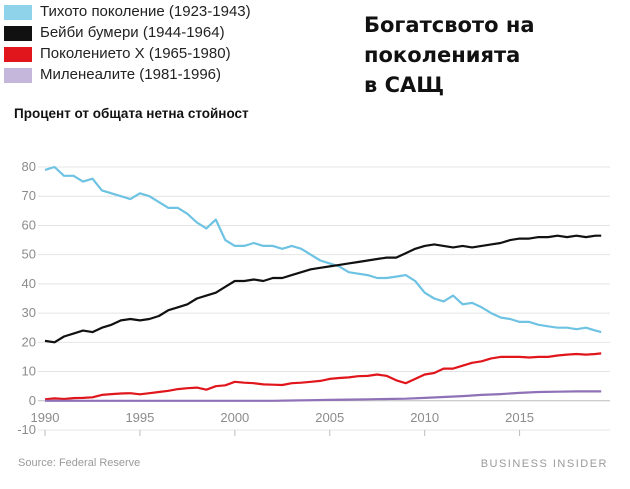 The image size is (630, 489). Describe the element at coordinates (29, 224) in the screenshot. I see `y-tick-label: 60` at that location.